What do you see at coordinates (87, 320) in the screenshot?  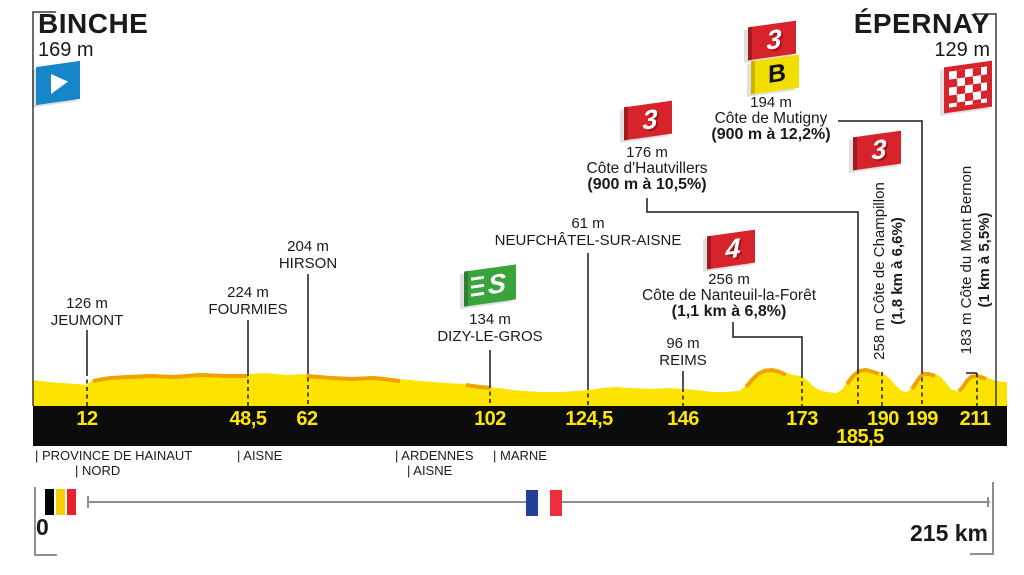 I see `waypoint-name: JEUMONT` at bounding box center [87, 320].